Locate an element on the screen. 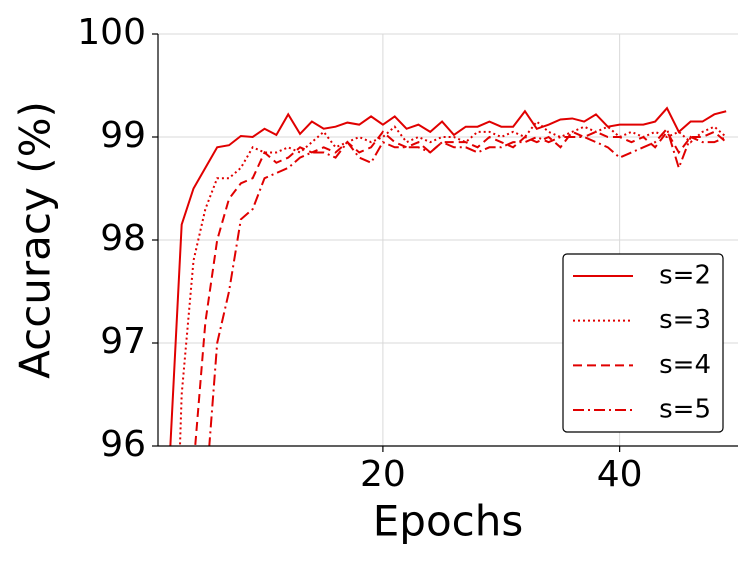 The height and width of the screenshot is (567, 756). legend-box is located at coordinates (643, 343).